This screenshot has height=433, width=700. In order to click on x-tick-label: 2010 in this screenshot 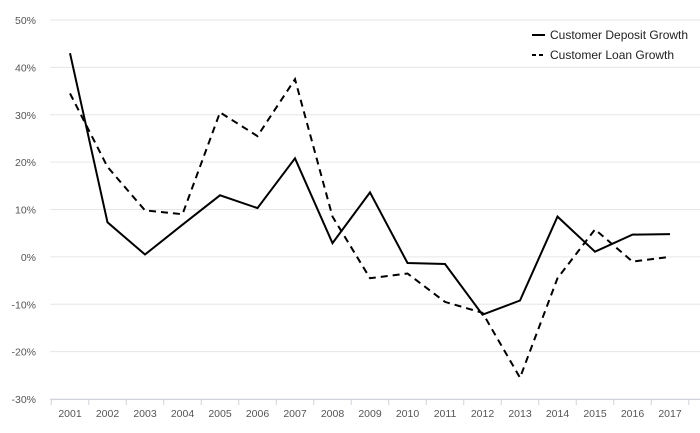, I will do `click(408, 414)`.